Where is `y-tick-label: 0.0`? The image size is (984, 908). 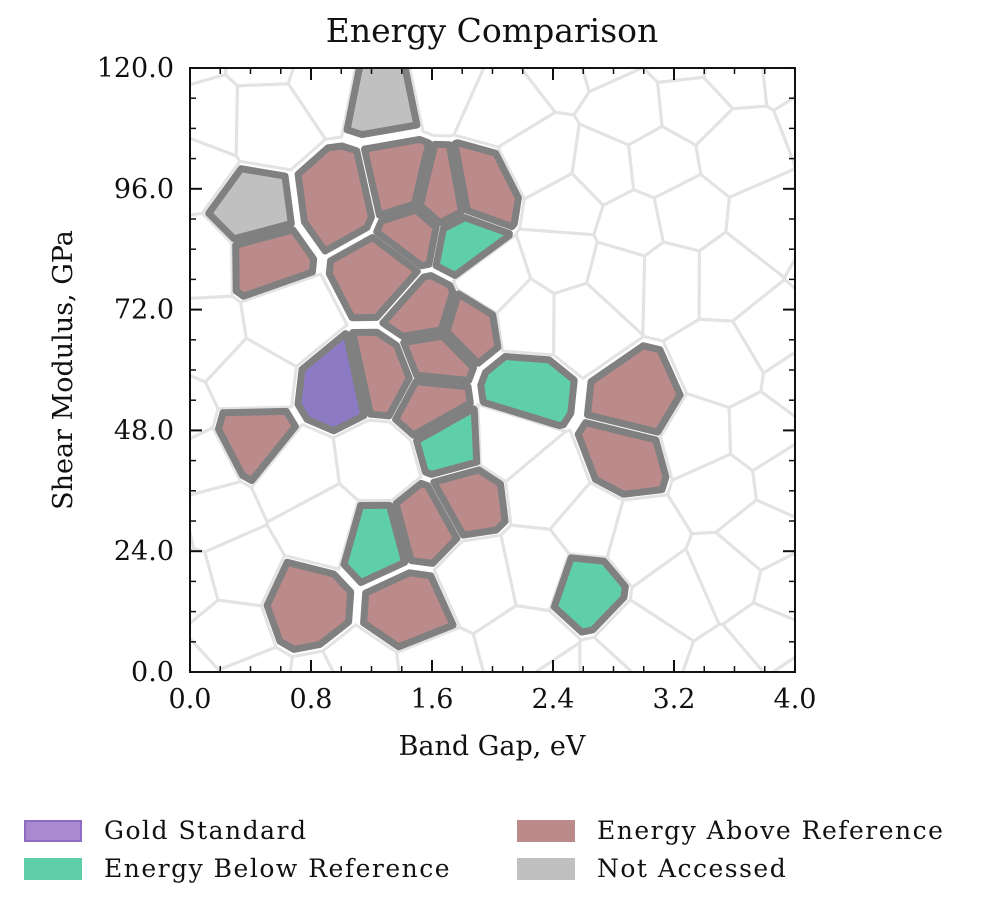
y-tick-label: 0.0 is located at coordinates (152, 672).